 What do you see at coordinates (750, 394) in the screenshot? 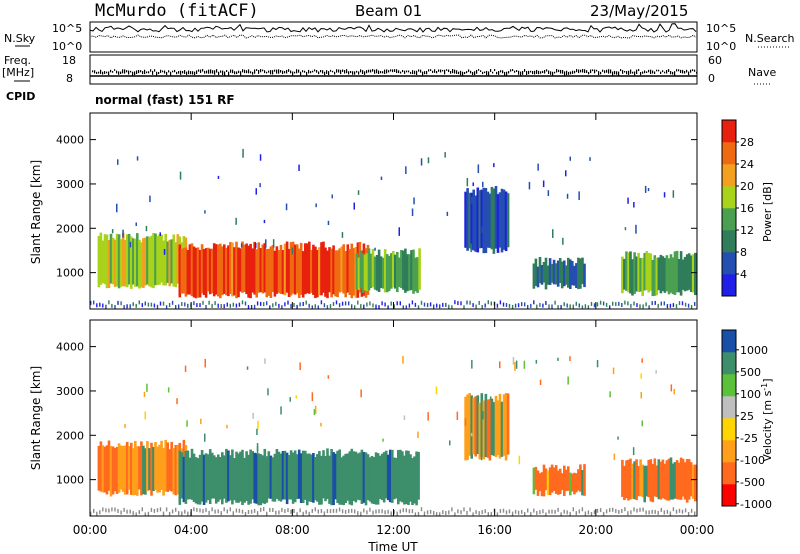
I see `colorbar-tick-label: 100` at bounding box center [750, 394].